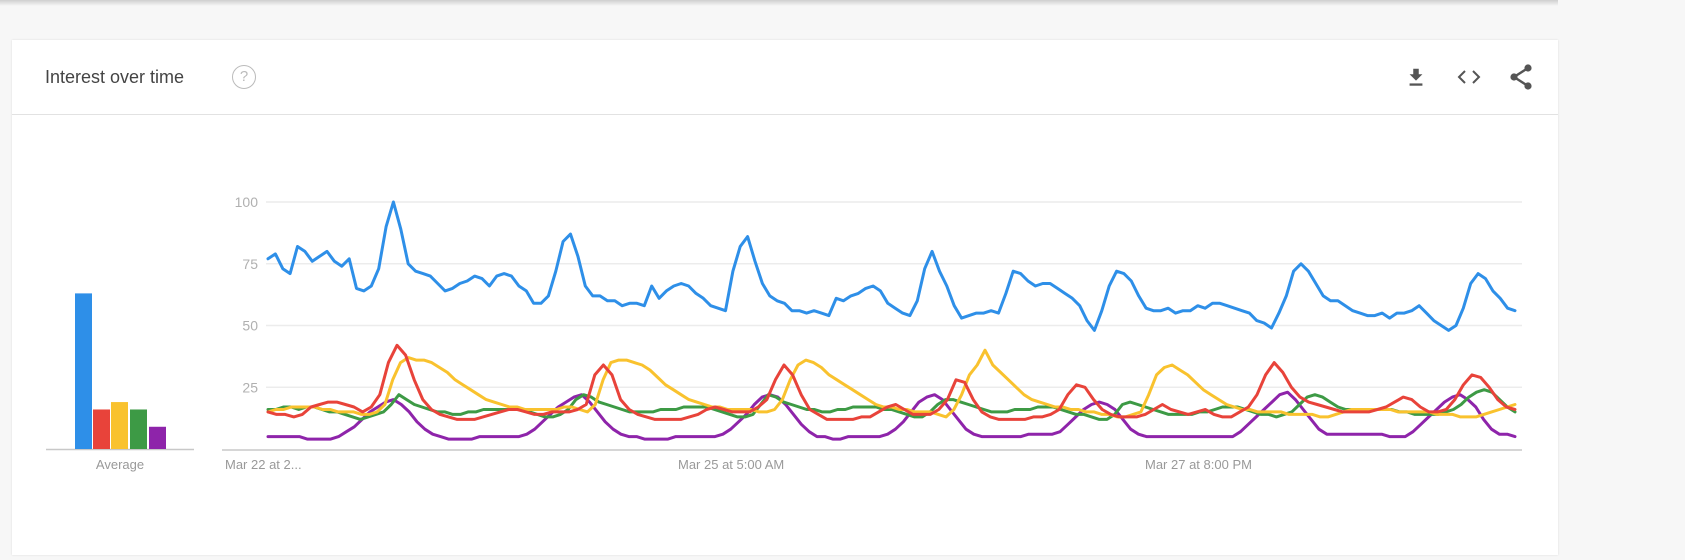 The width and height of the screenshot is (1685, 560). What do you see at coordinates (1198, 464) in the screenshot?
I see `x-tick-label: Mar 27 at 8:00 PM` at bounding box center [1198, 464].